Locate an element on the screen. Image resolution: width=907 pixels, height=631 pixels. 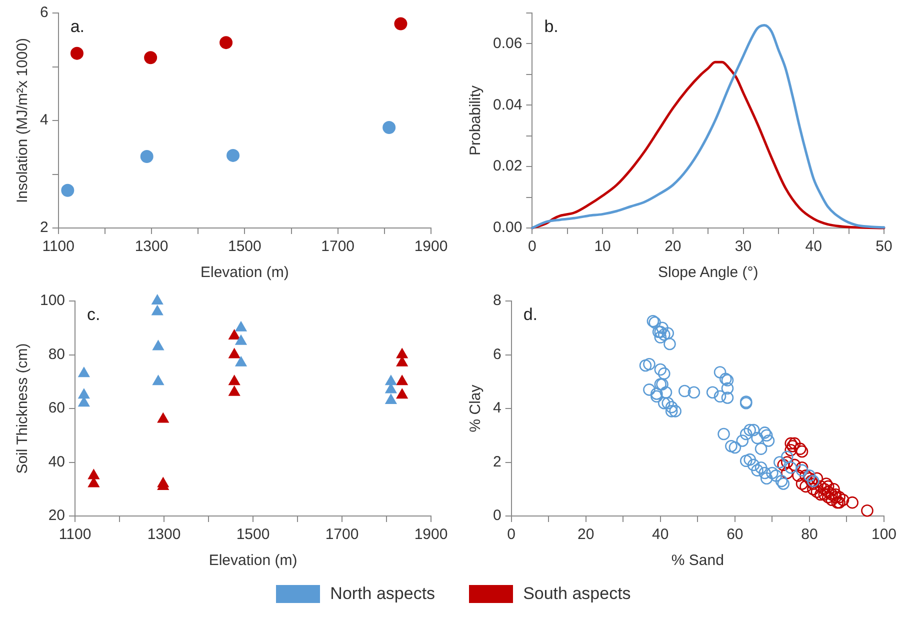
y-axis-title: % Clay is located at coordinates (475, 408).